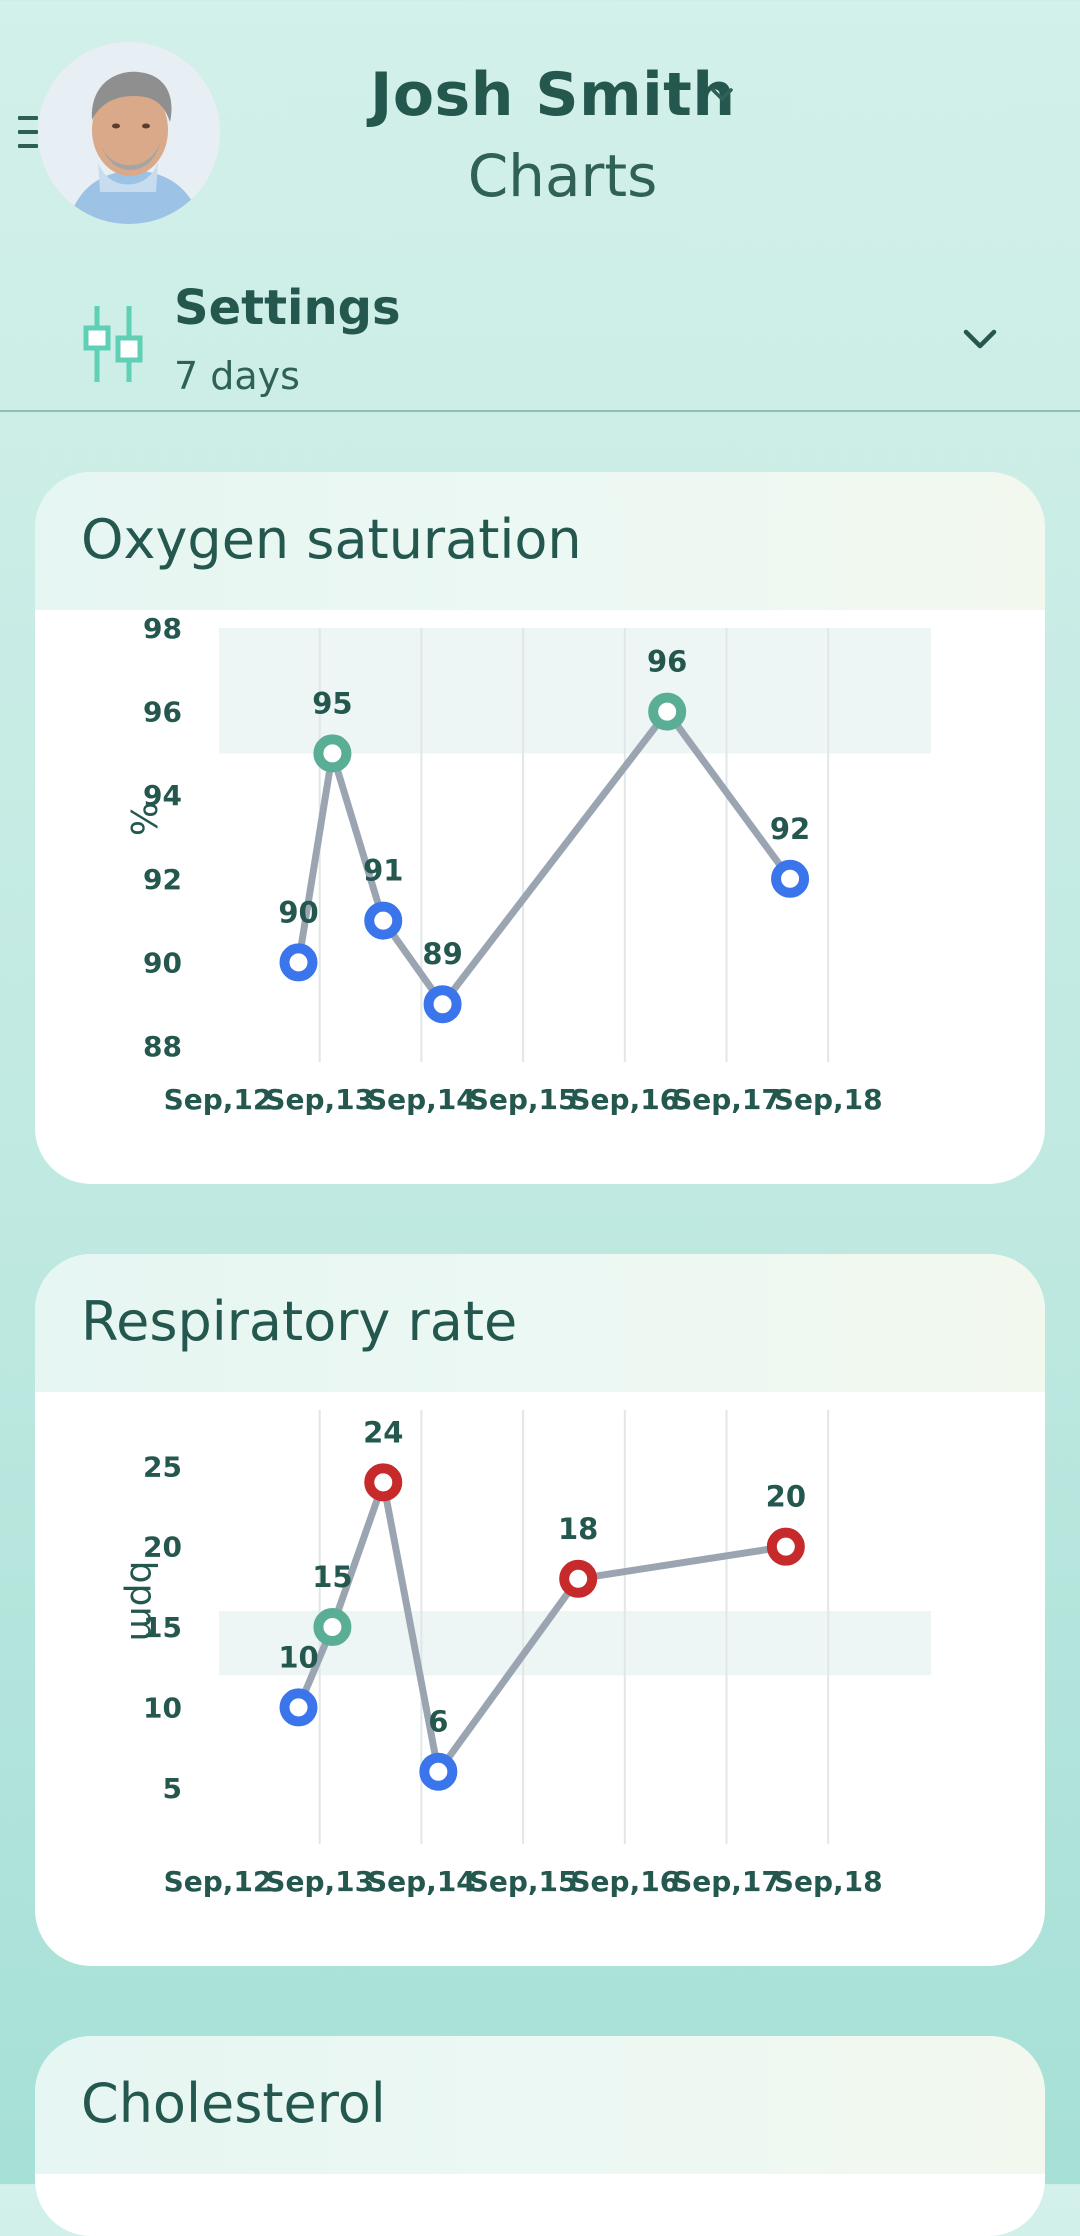 The image size is (1080, 2236). Describe the element at coordinates (233, 2103) in the screenshot. I see `card-title: Cholesterol` at that location.